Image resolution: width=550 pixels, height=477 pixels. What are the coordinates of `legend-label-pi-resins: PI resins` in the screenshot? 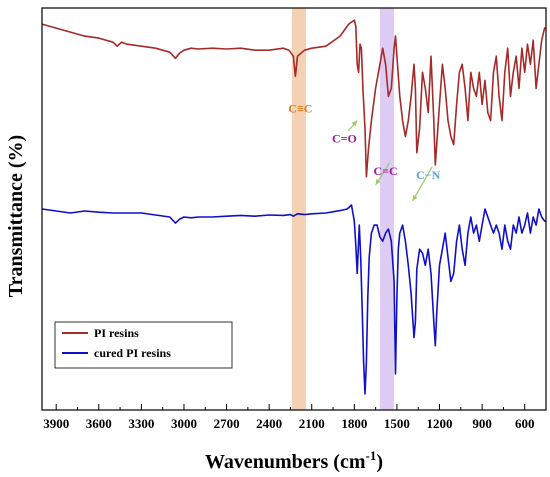 It's located at (116, 333).